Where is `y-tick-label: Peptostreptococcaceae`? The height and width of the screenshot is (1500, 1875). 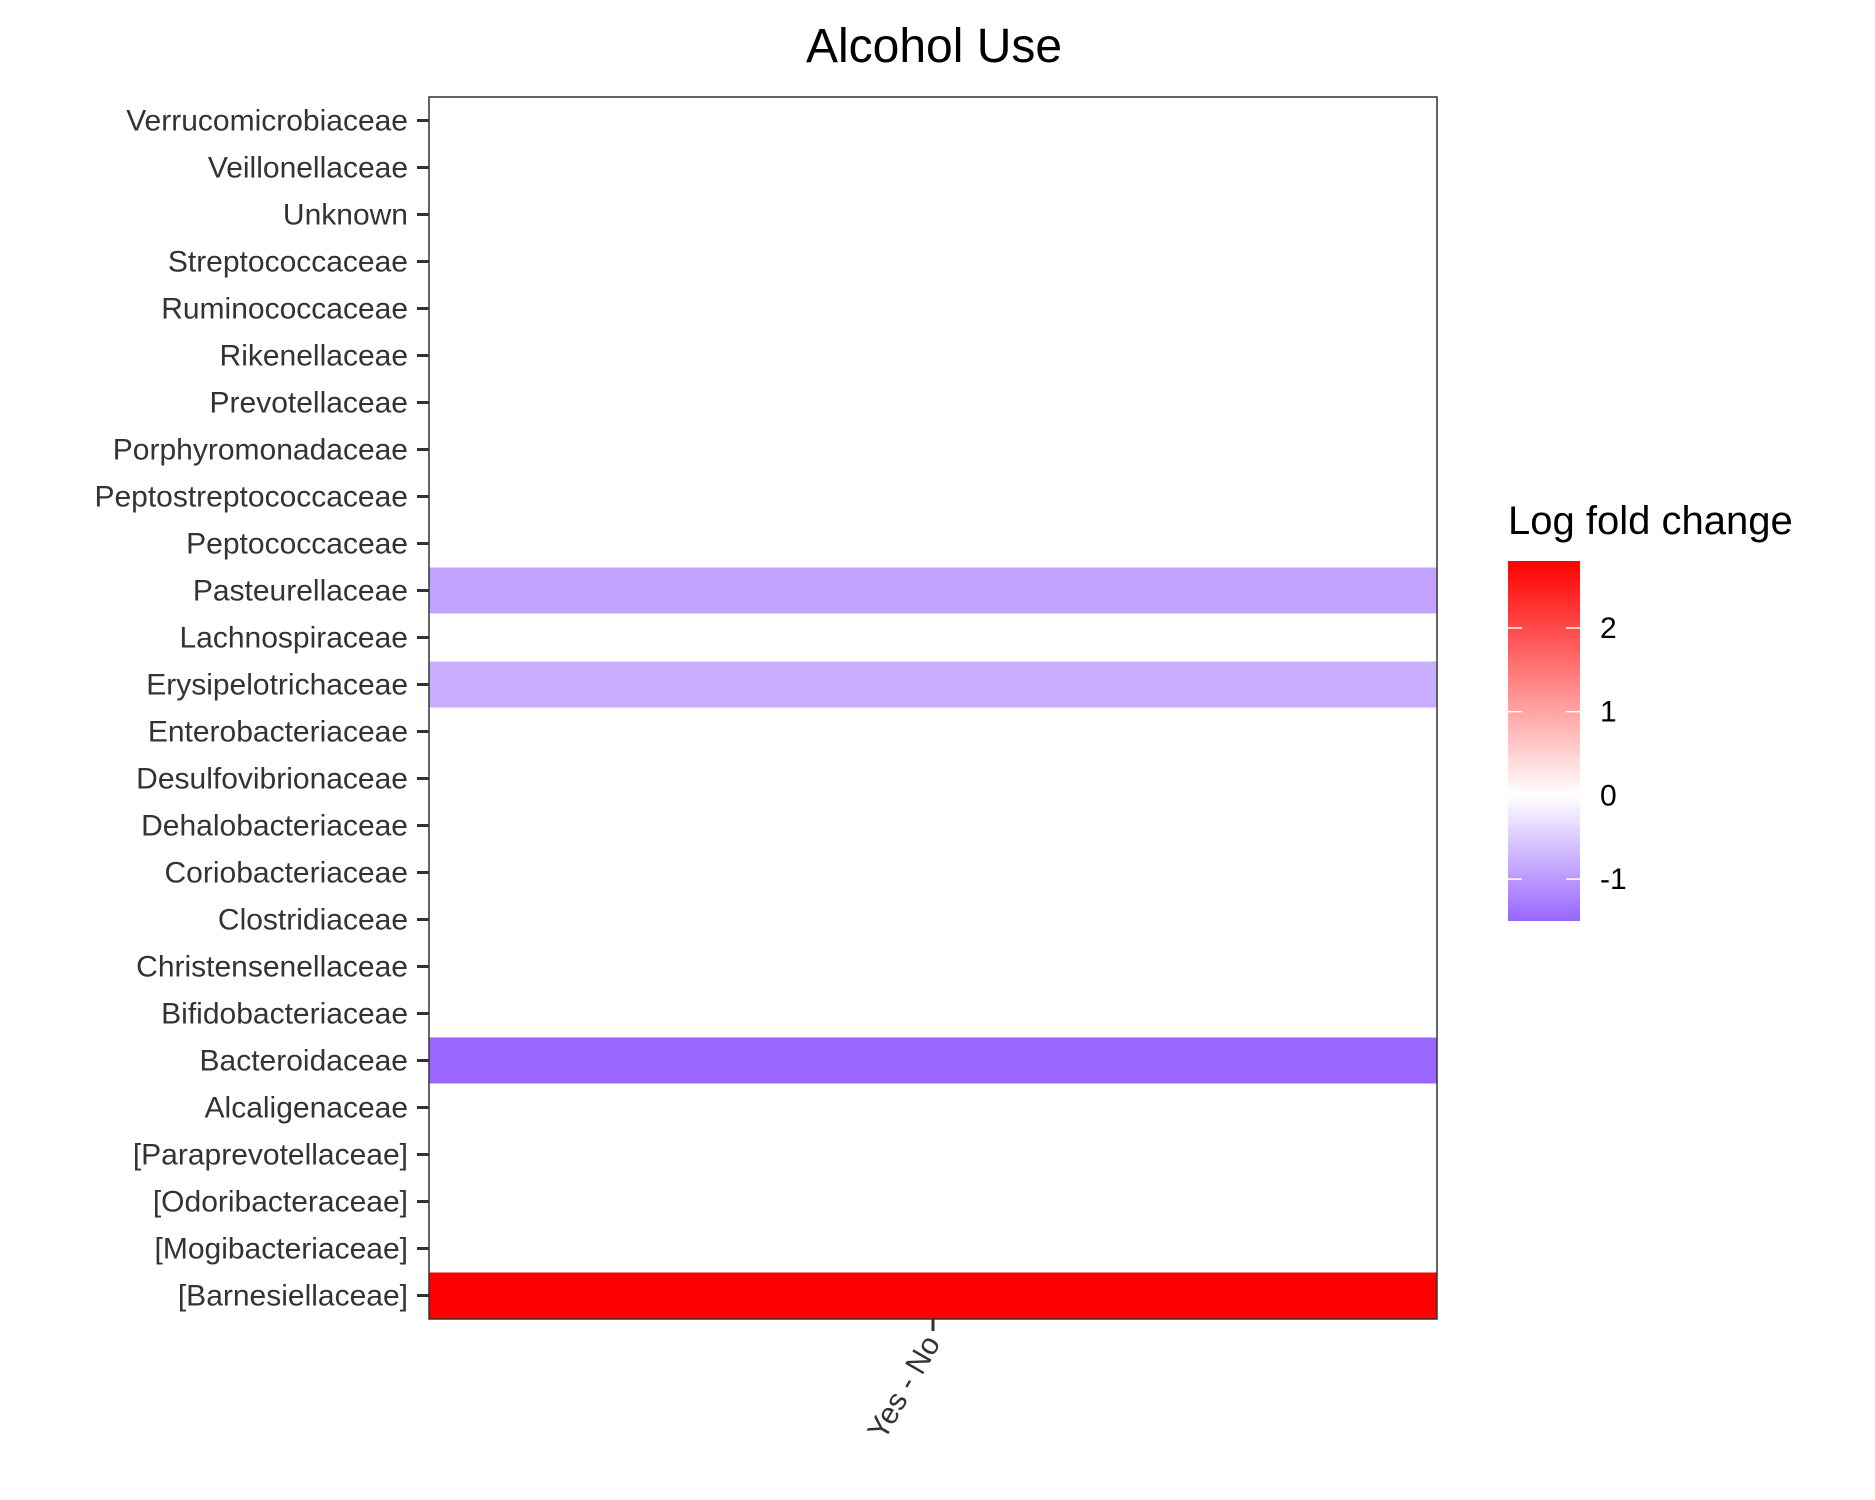 y-tick-label: Peptostreptococcaceae is located at coordinates (251, 497).